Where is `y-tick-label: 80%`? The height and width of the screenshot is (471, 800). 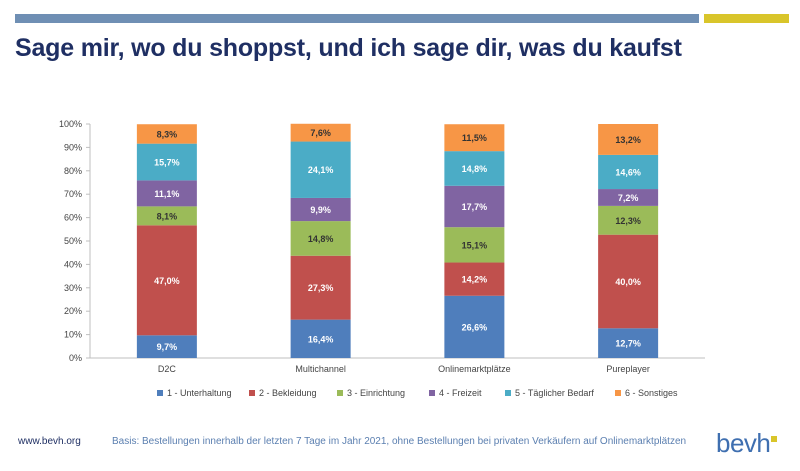 y-tick-label: 80% is located at coordinates (73, 171).